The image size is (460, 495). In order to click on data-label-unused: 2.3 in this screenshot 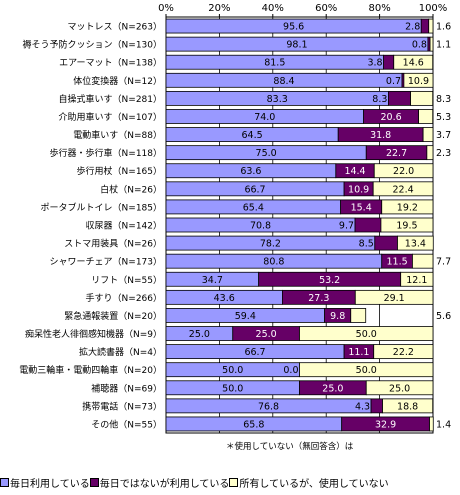, I will do `click(443, 153)`.